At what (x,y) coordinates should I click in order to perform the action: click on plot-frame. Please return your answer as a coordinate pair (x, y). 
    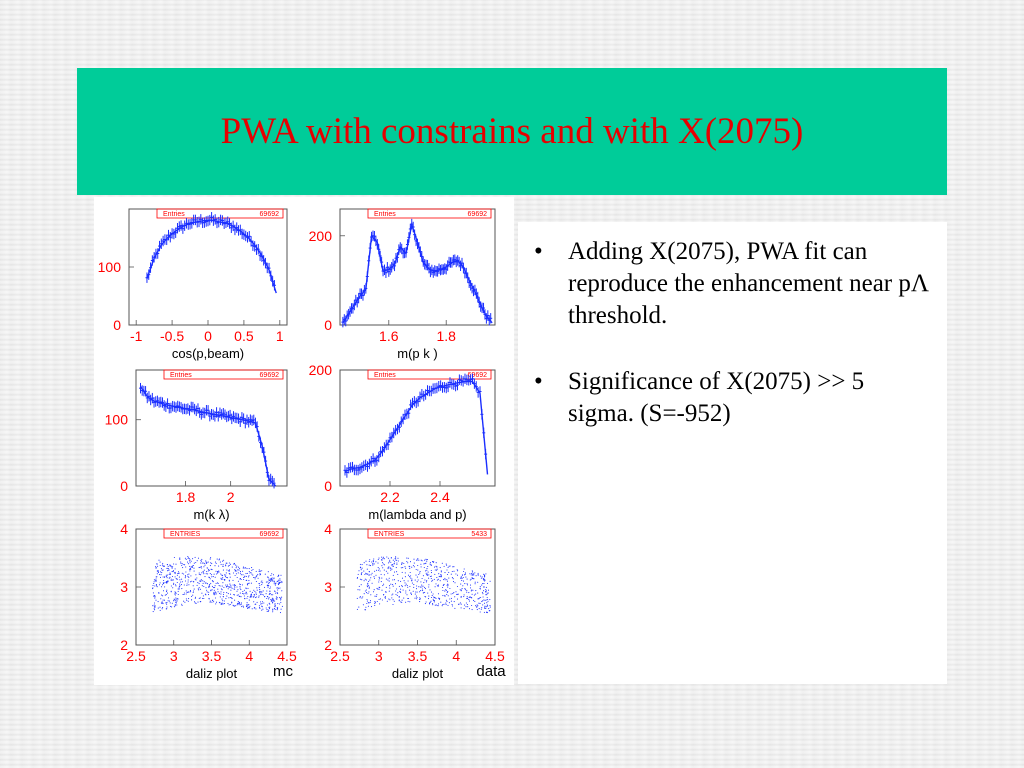
    Looking at the image, I should click on (417, 587).